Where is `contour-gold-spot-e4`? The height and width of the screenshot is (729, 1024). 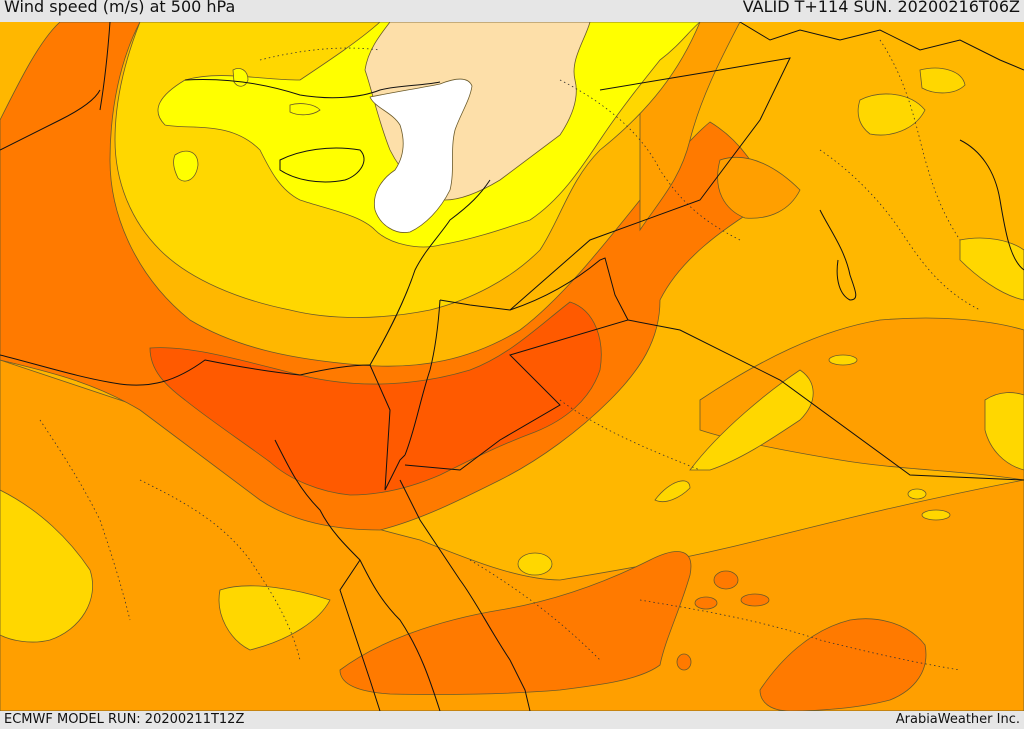
contour-gold-spot-e4 is located at coordinates (535, 564).